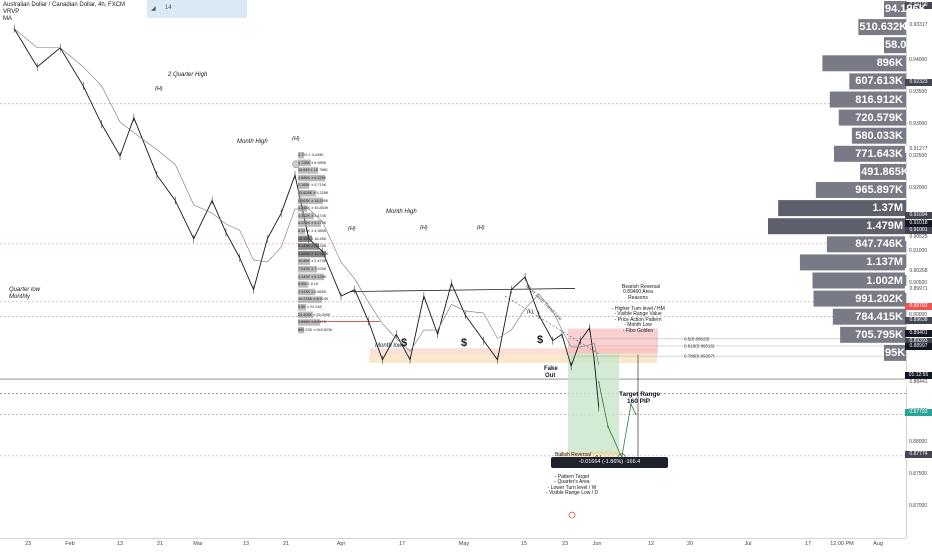  I want to click on price-tick-label: 0.90000, so click(918, 315).